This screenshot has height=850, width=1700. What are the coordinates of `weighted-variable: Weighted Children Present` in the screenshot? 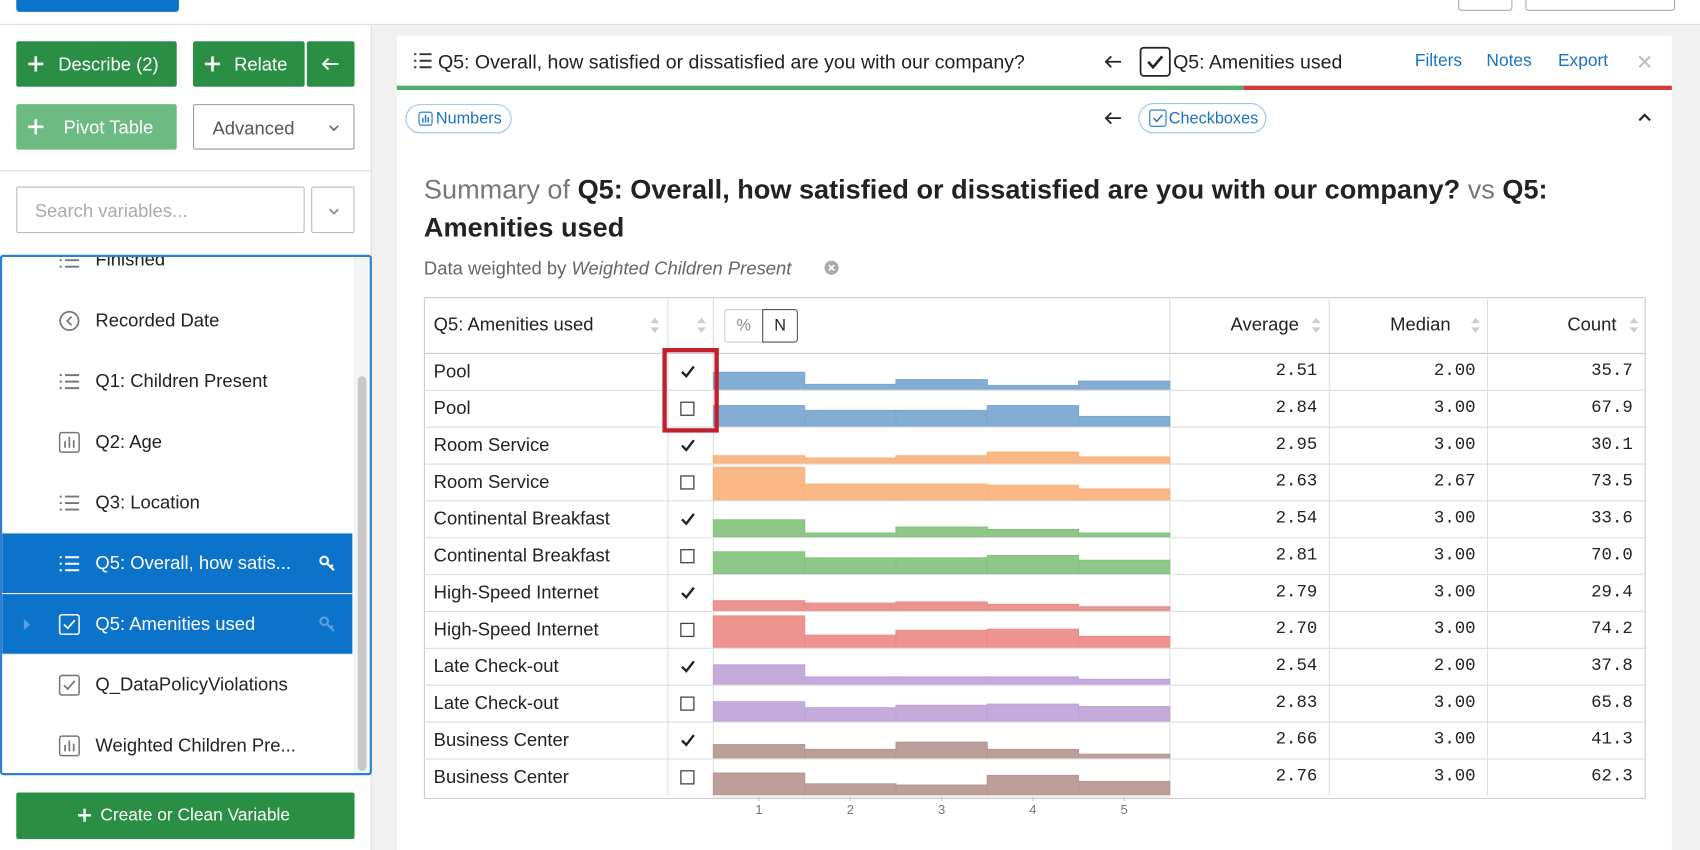 It's located at (681, 268).